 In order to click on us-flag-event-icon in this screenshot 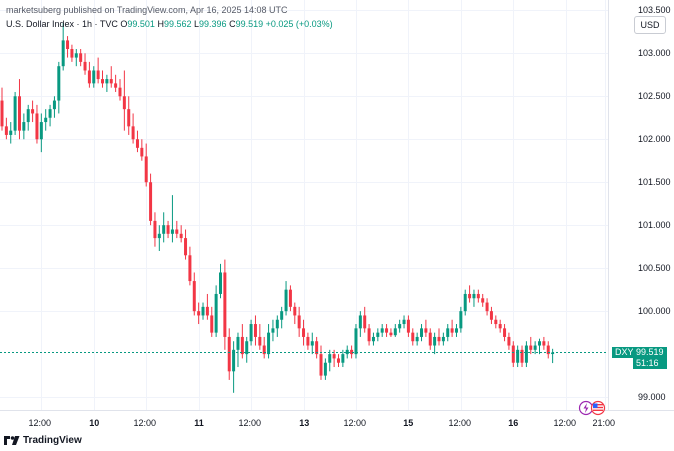, I will do `click(598, 408)`.